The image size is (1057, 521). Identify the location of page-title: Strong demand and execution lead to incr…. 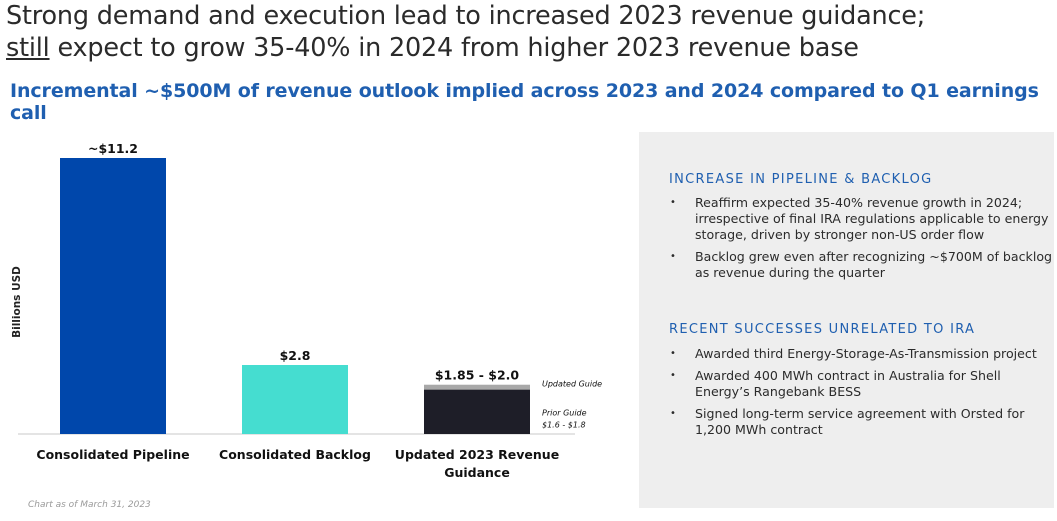
(528, 32).